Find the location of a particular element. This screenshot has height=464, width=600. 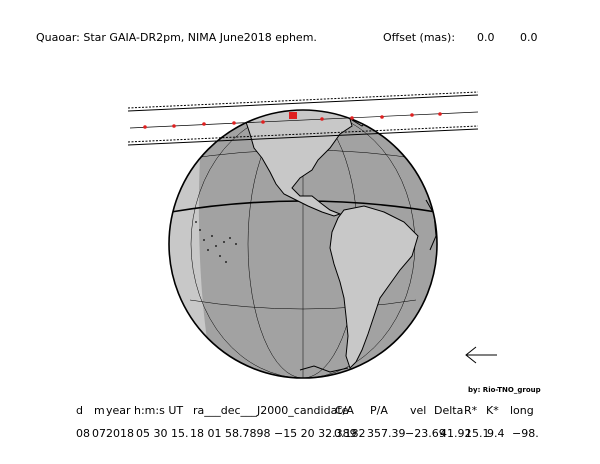

value-year: 2018 is located at coordinates (120, 433).